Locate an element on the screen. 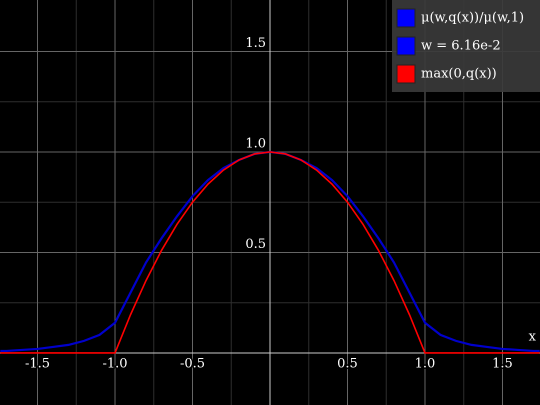 This screenshot has height=405, width=540. x-tick-label: -1.0 is located at coordinates (114, 363).